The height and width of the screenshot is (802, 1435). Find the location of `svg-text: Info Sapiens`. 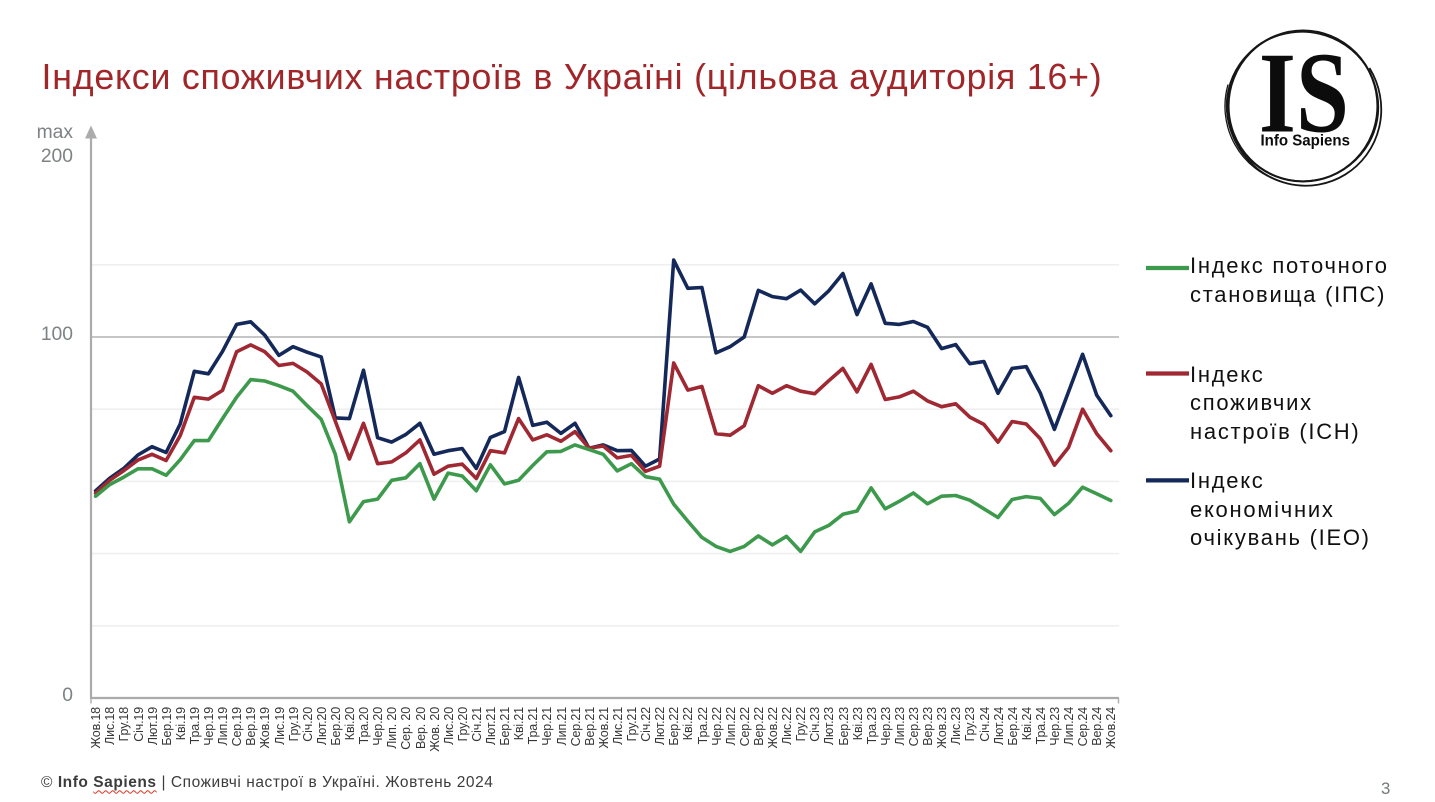

svg-text: Info Sapiens is located at coordinates (1305, 141).